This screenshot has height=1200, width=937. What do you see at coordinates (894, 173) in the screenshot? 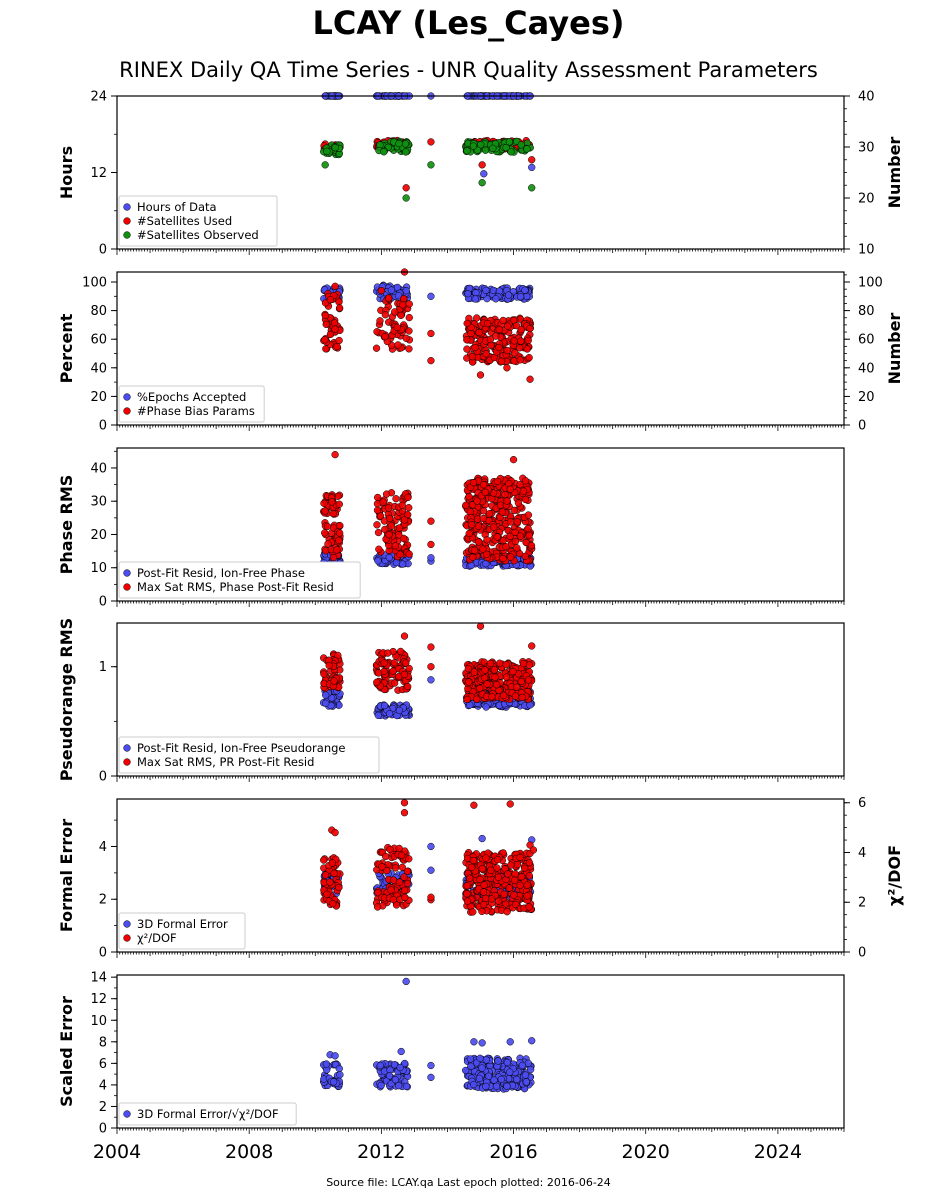
I see `y-axis-label-right: Number` at bounding box center [894, 173].